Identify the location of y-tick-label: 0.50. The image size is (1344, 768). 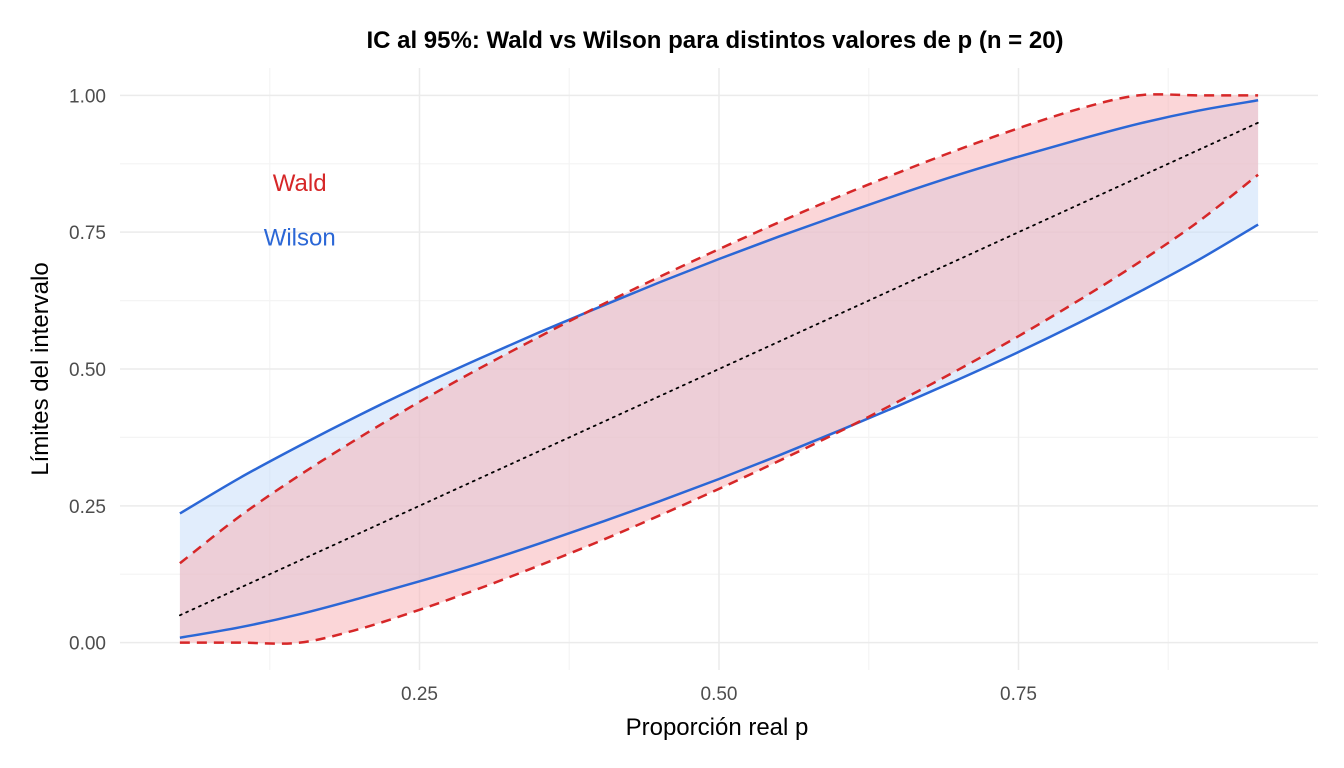
(87, 370).